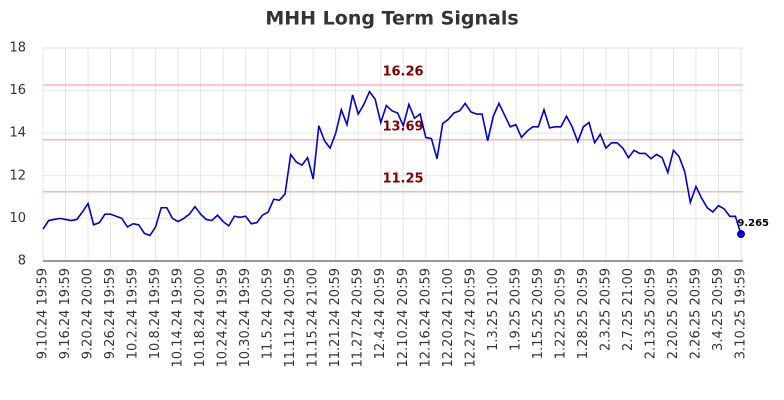  I want to click on x-tick-label: 2.13.25 20:59, so click(650, 313).